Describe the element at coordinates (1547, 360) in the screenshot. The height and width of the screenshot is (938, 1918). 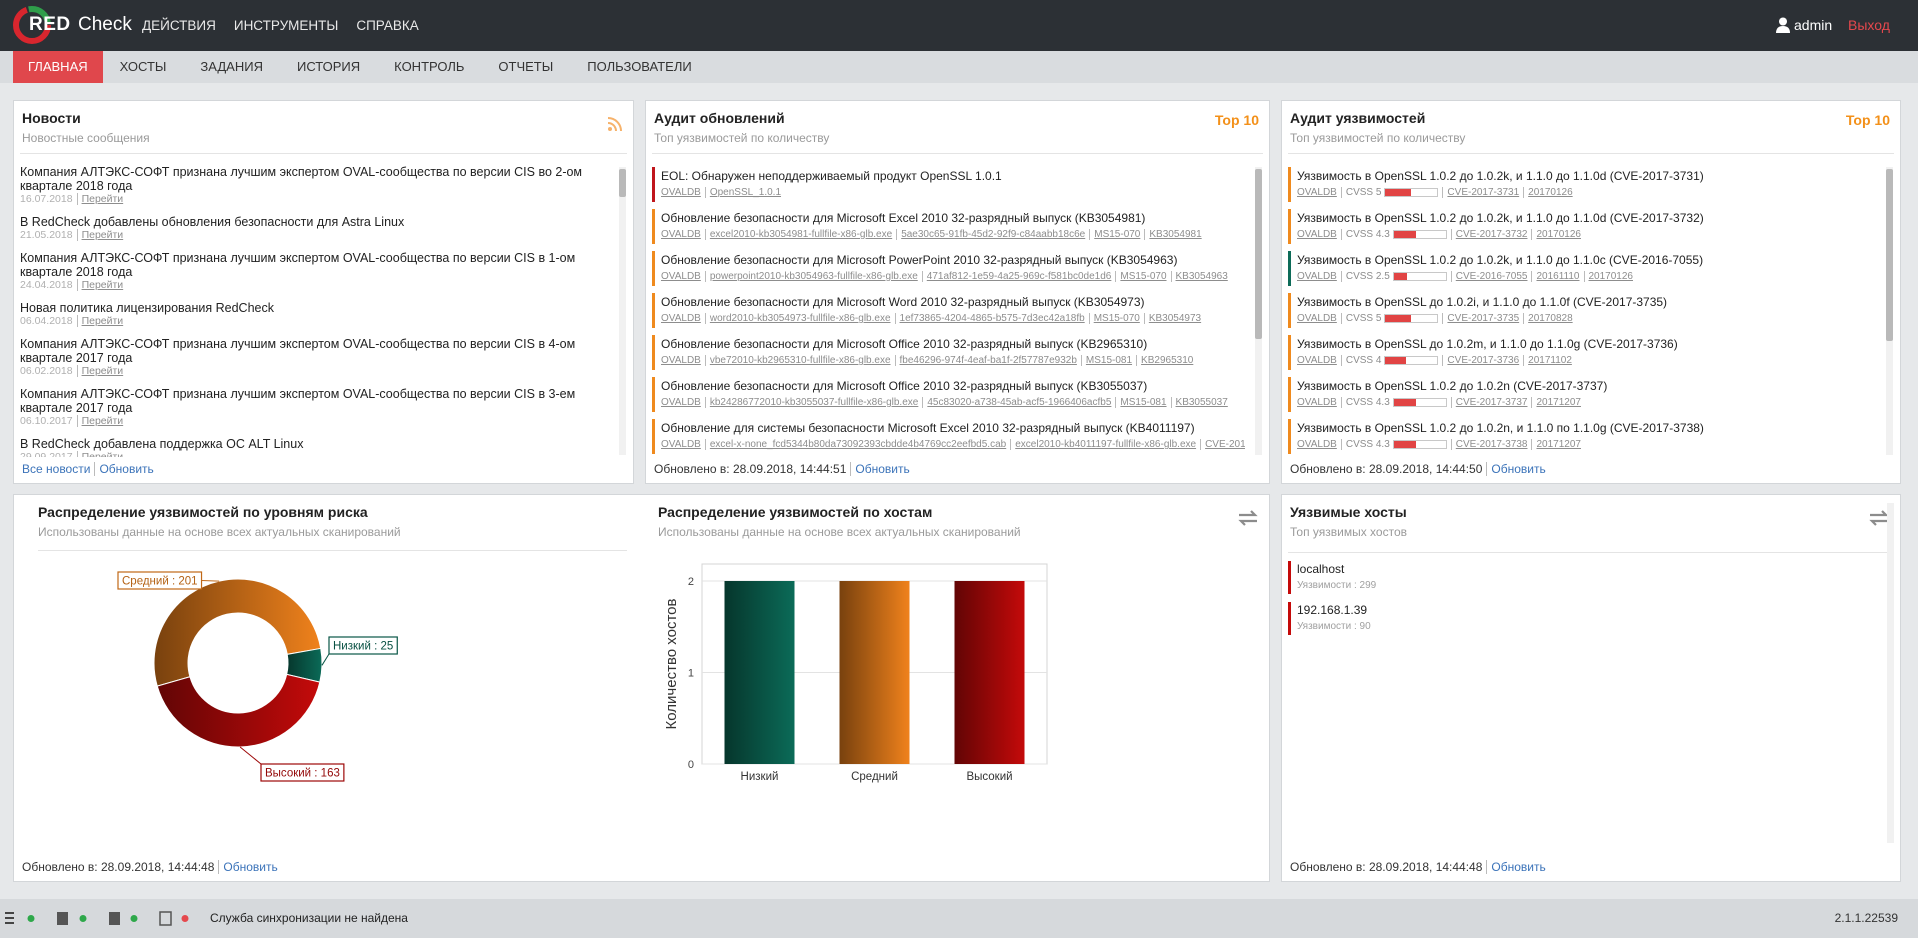
I see `vuln-ref: 20171102` at that location.